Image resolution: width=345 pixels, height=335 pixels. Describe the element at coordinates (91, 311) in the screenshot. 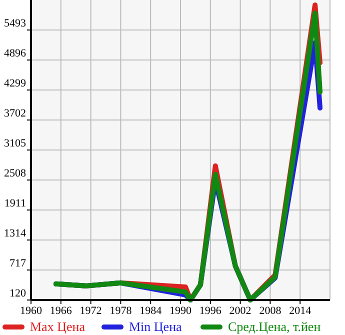

I see `x-tick-label: 1972` at that location.